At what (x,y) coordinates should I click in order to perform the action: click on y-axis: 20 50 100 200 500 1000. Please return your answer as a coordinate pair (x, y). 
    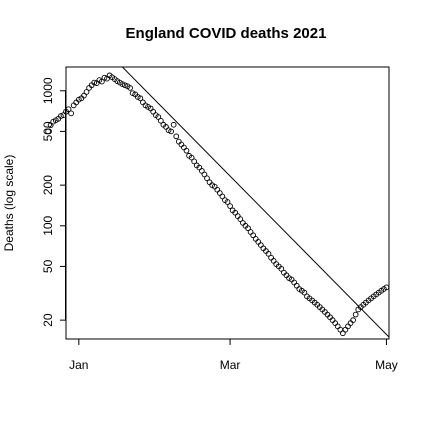
    Looking at the image, I should click on (53, 202).